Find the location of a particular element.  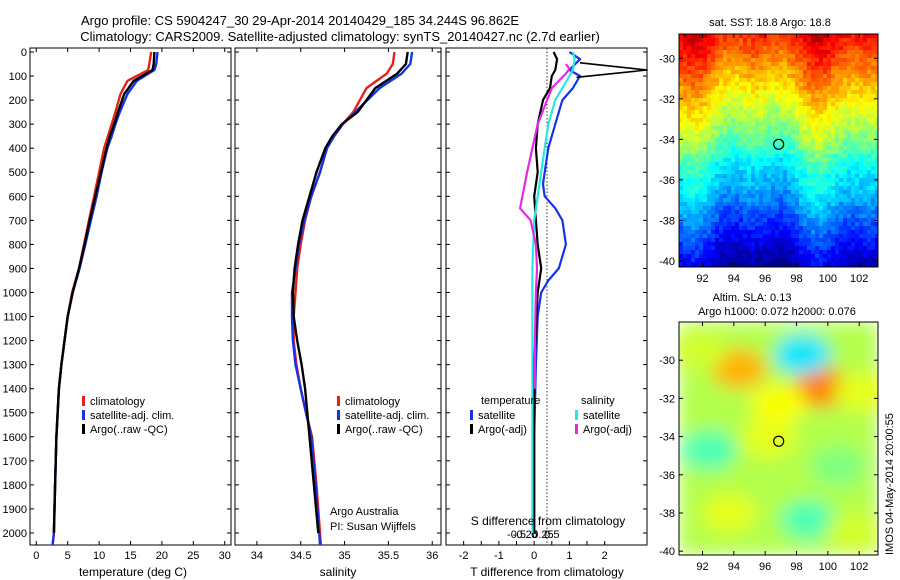

depth-tick-label: 1500 is located at coordinates (15, 414).